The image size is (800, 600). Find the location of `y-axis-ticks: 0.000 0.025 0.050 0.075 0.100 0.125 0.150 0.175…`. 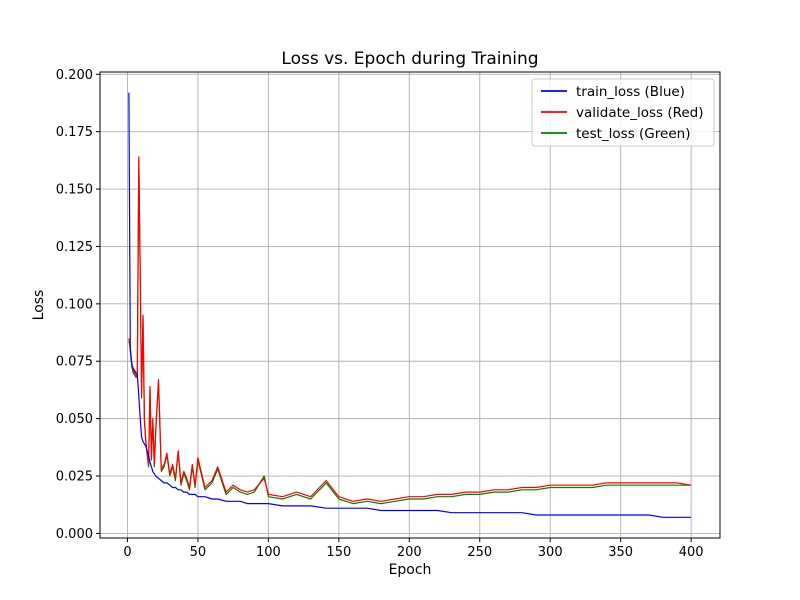

y-axis-ticks: 0.000 0.025 0.050 0.075 0.100 0.125 0.150 0.175… is located at coordinates (78, 305).